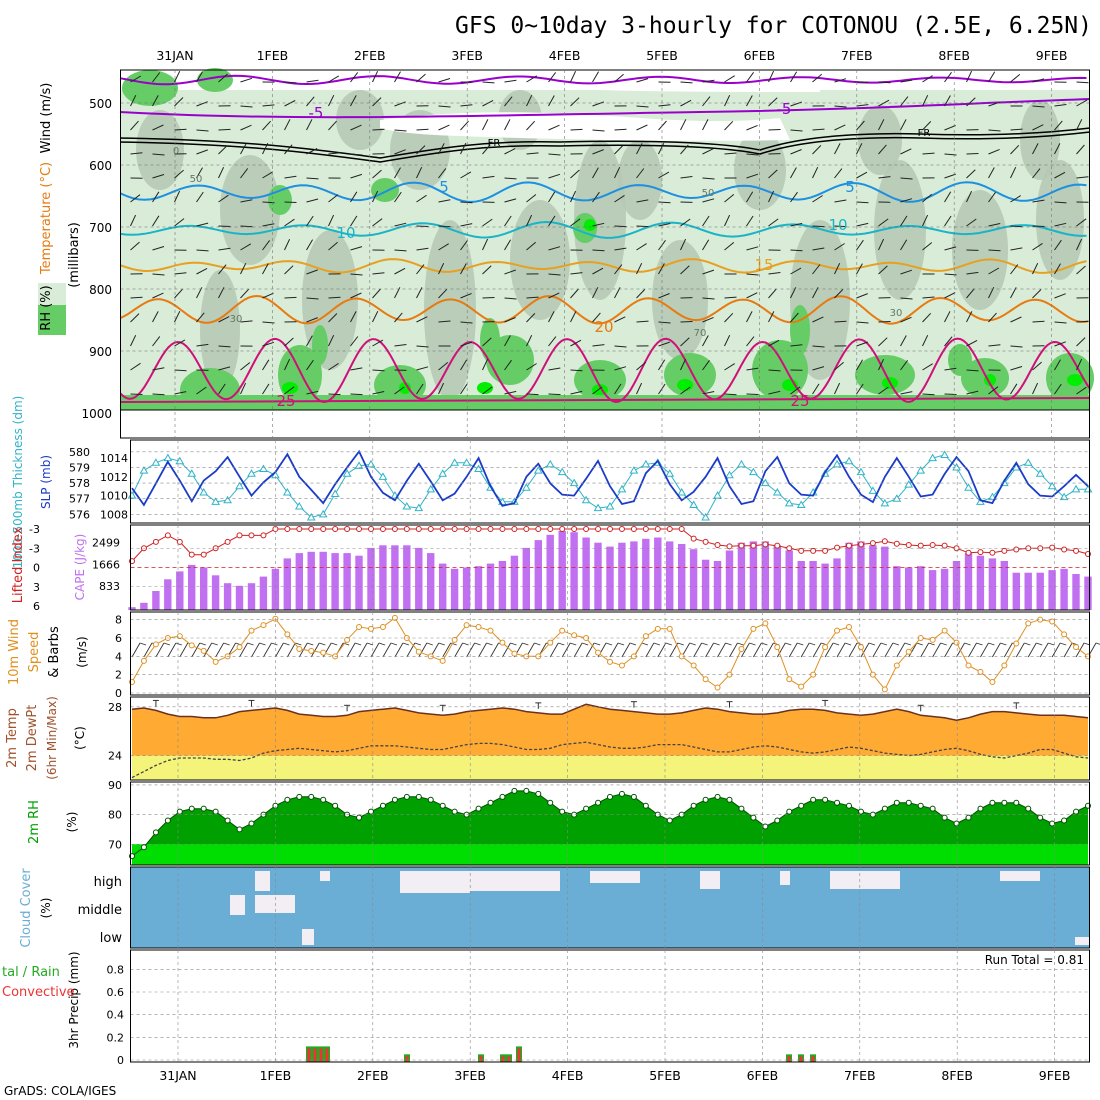 This screenshot has width=1100, height=1100. What do you see at coordinates (610, 907) in the screenshot?
I see `cloud-panel-frame` at bounding box center [610, 907].